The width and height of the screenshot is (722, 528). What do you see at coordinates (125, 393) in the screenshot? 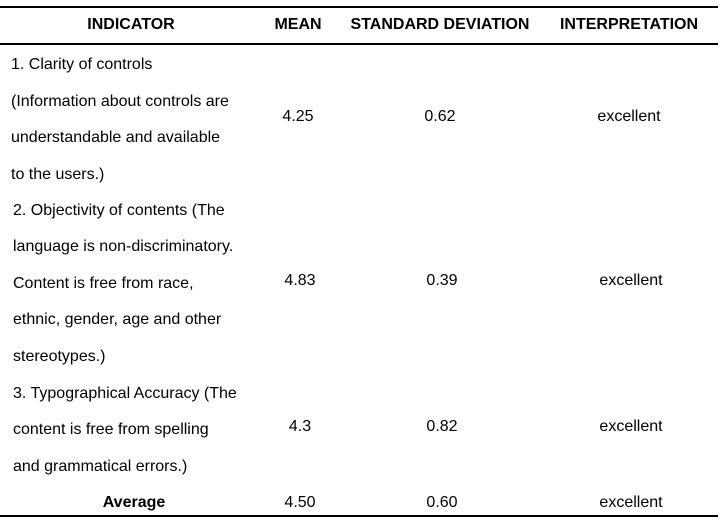
I see `row-3-indicator-line: 3. Typographical Accuracy (The` at bounding box center [125, 393].